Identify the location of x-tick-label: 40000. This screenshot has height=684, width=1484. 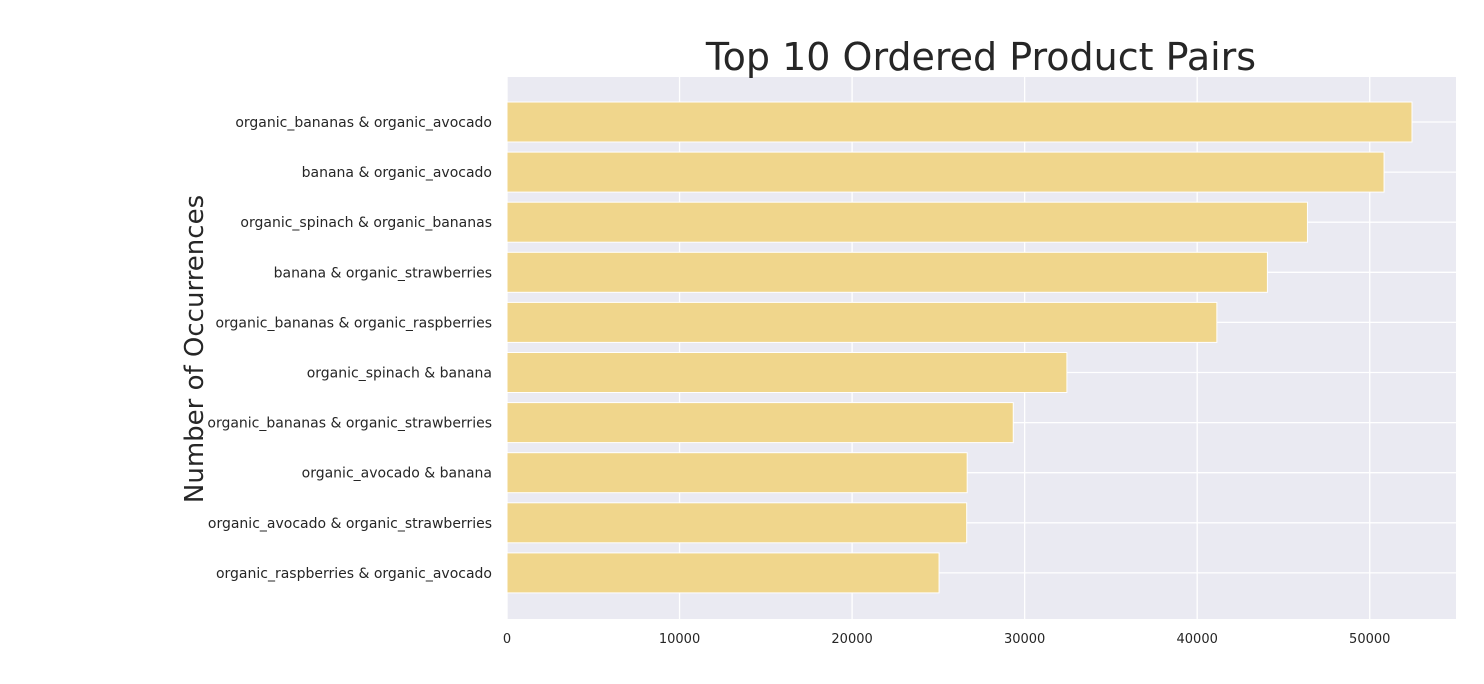
(1197, 639).